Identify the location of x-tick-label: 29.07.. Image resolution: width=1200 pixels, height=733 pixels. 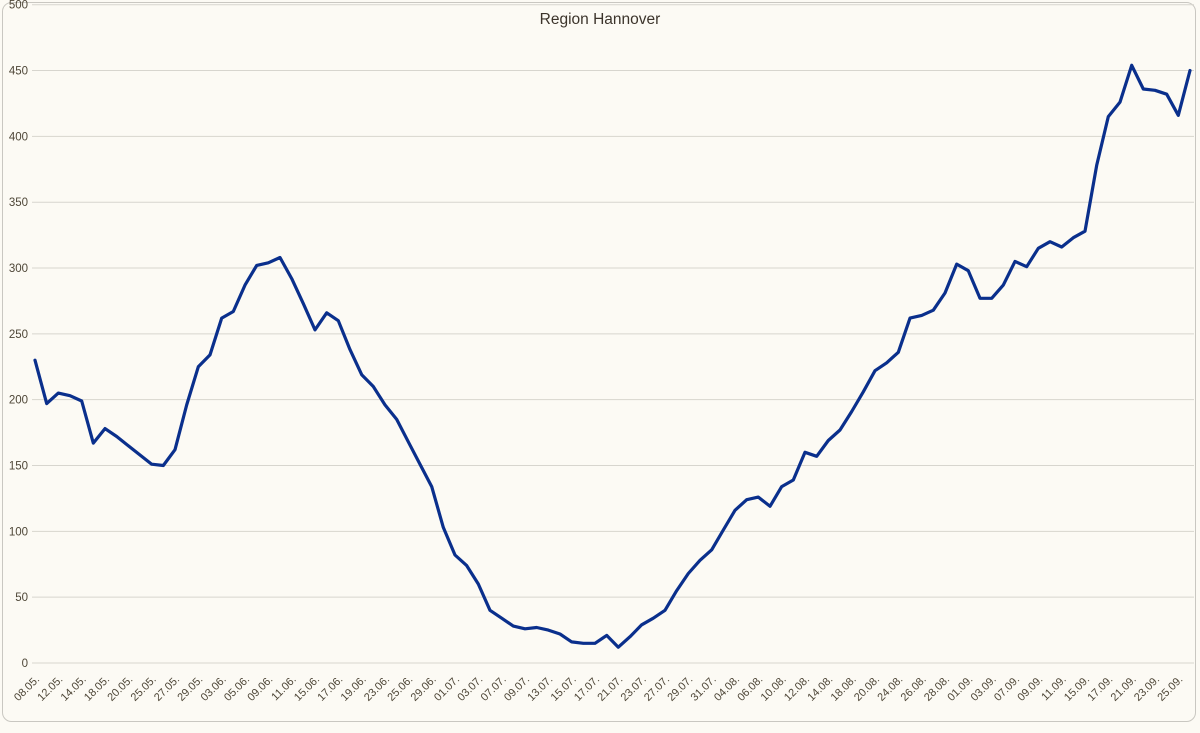
(680, 689).